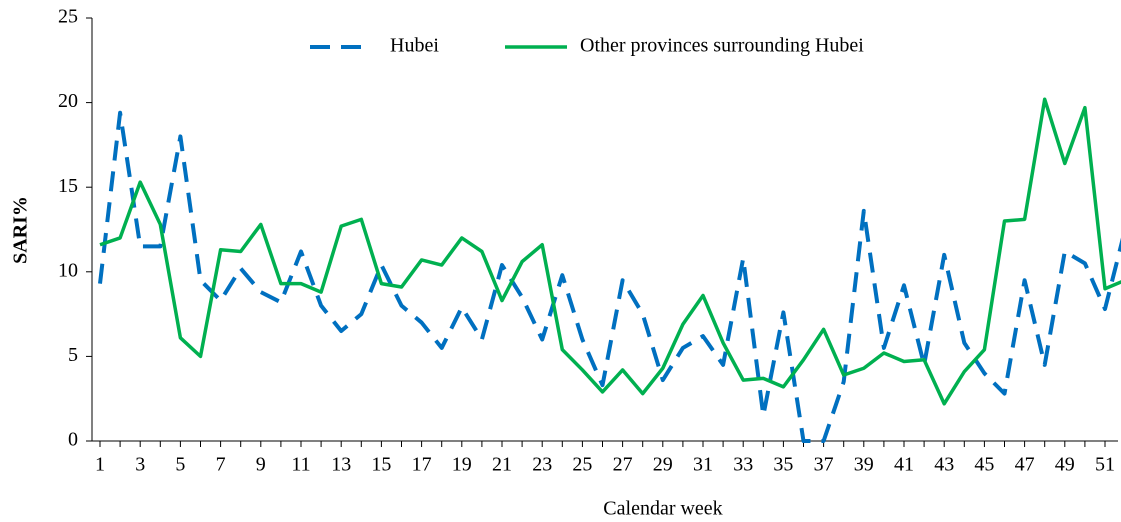  Describe the element at coordinates (140, 465) in the screenshot. I see `x-tick-label: 3` at that location.